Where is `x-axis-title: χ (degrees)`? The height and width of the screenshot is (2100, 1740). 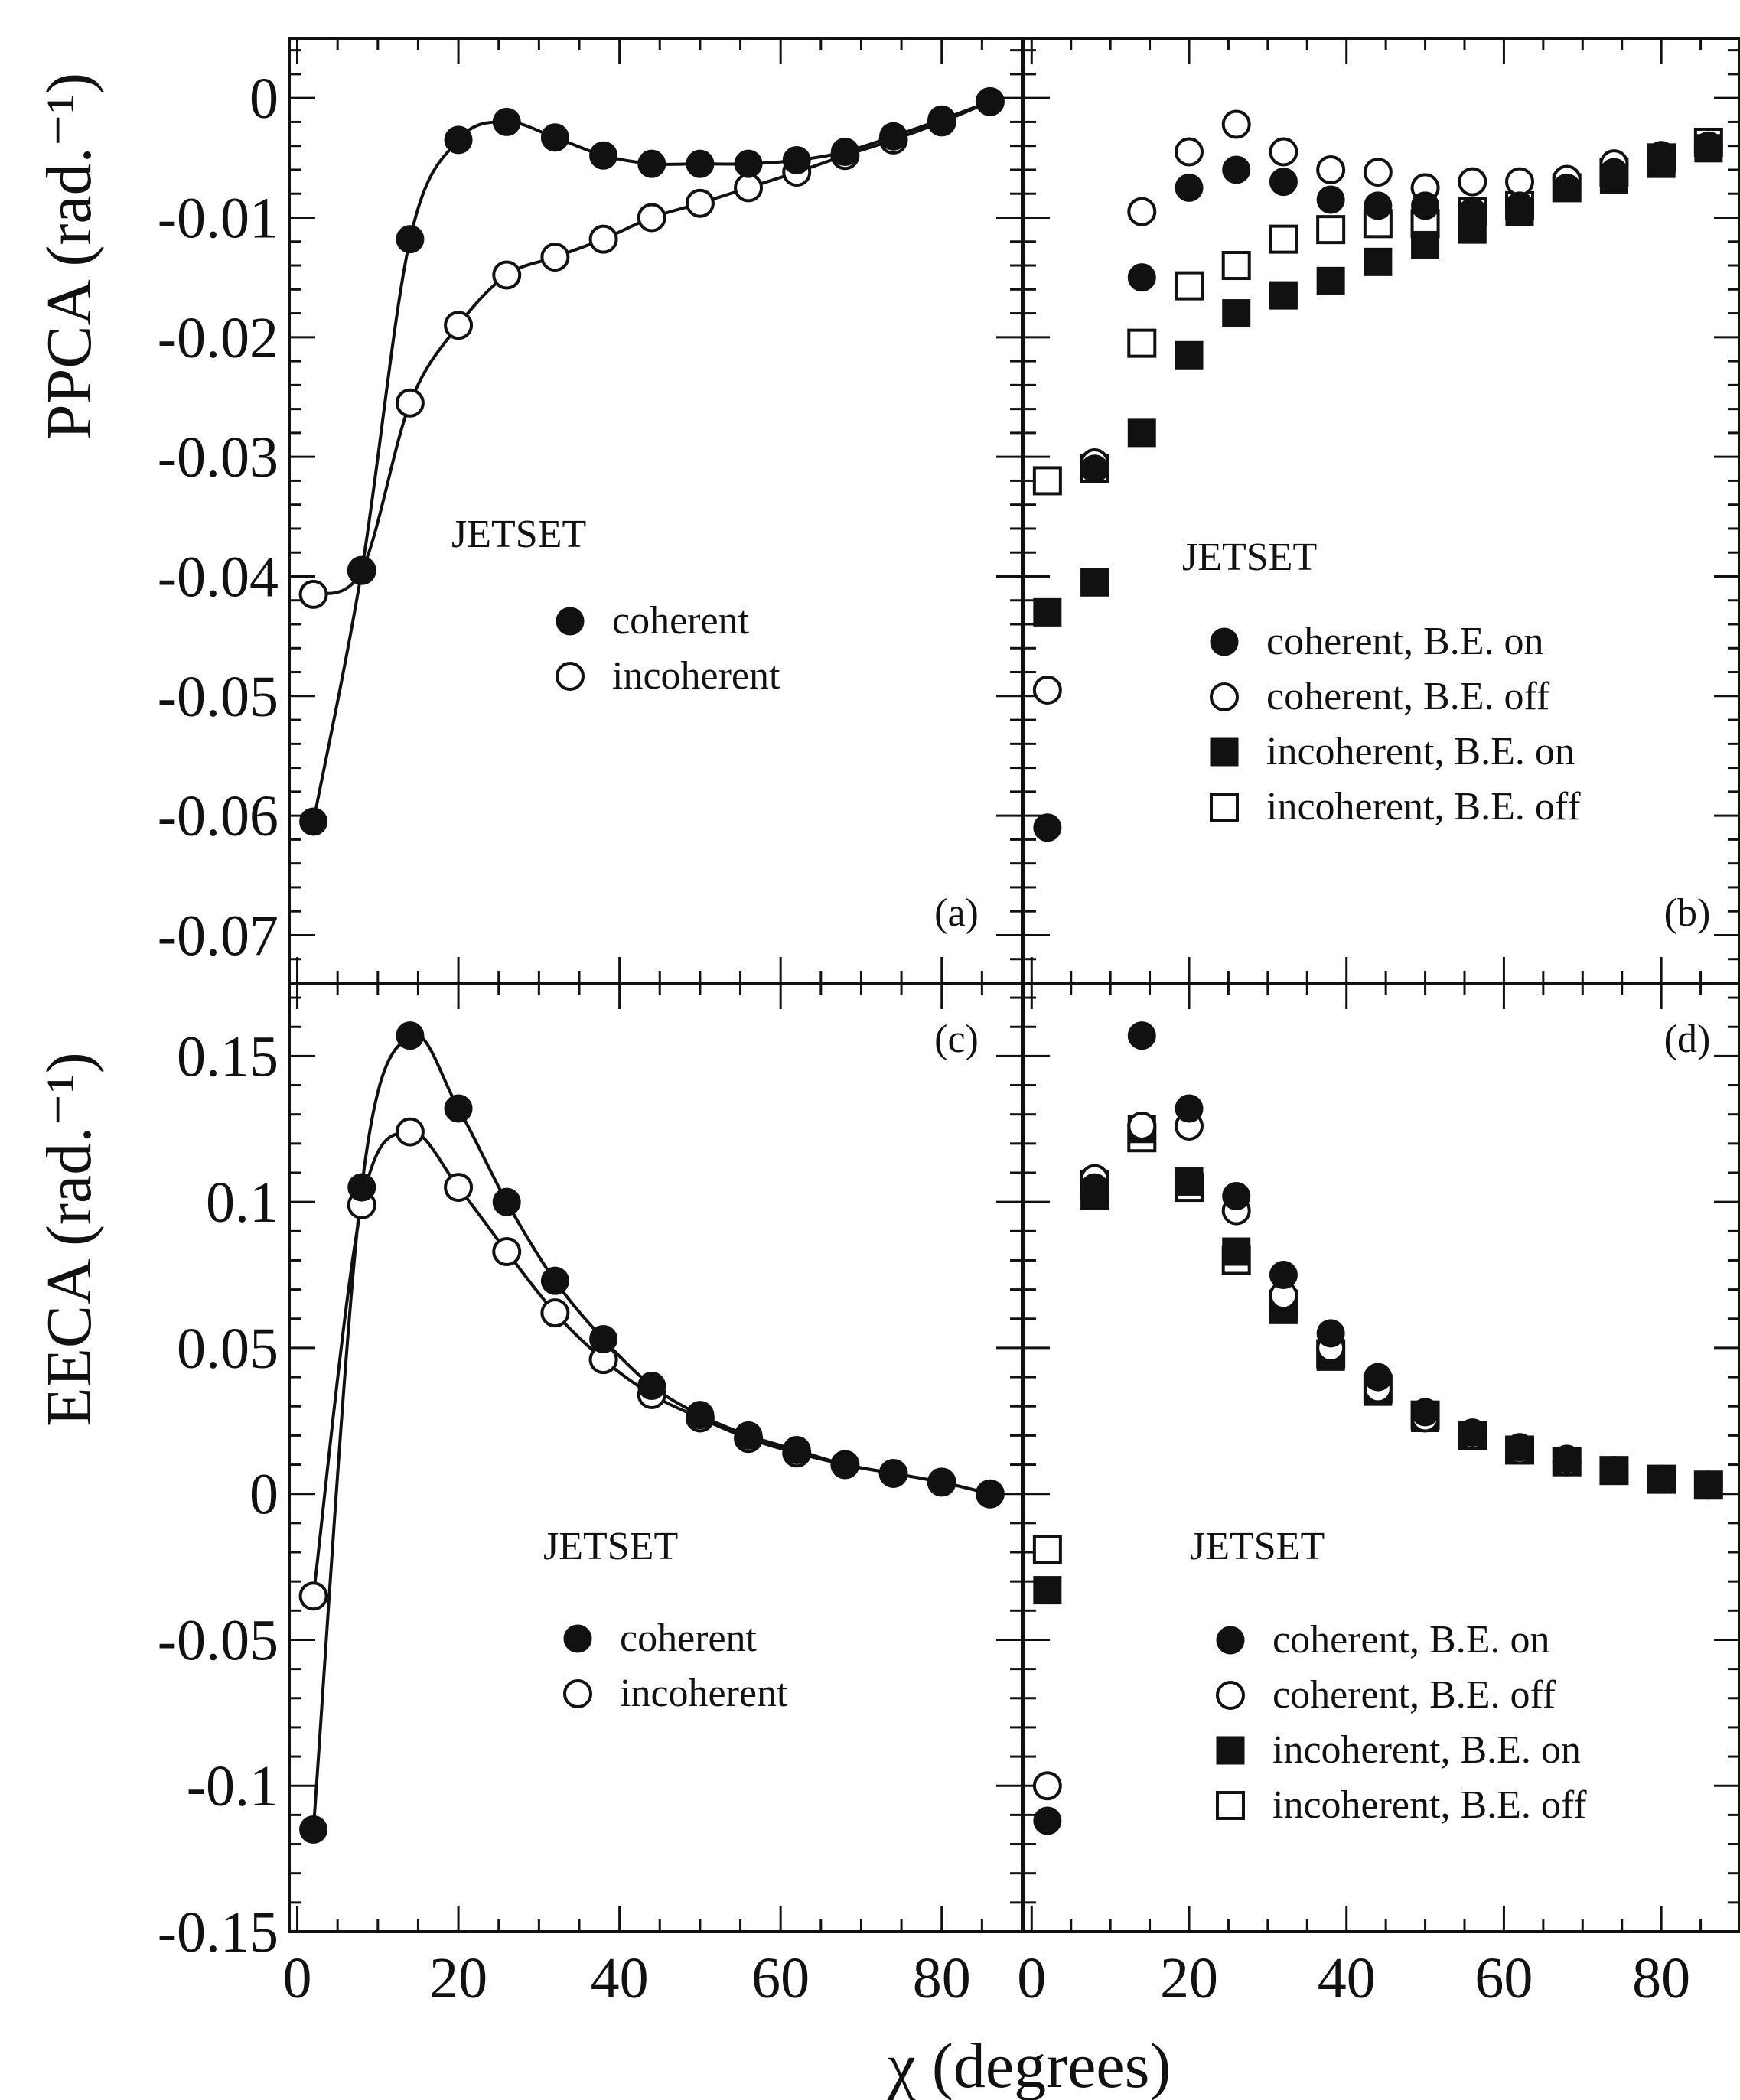 x-axis-title: χ (degrees) is located at coordinates (1029, 2065).